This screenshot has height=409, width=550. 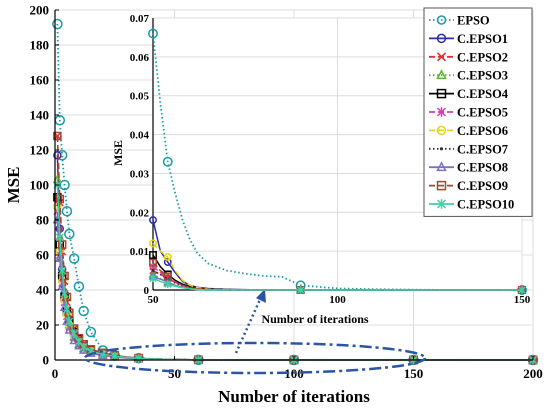 I want to click on x-axis-title: Number of iterations, so click(x=294, y=396).